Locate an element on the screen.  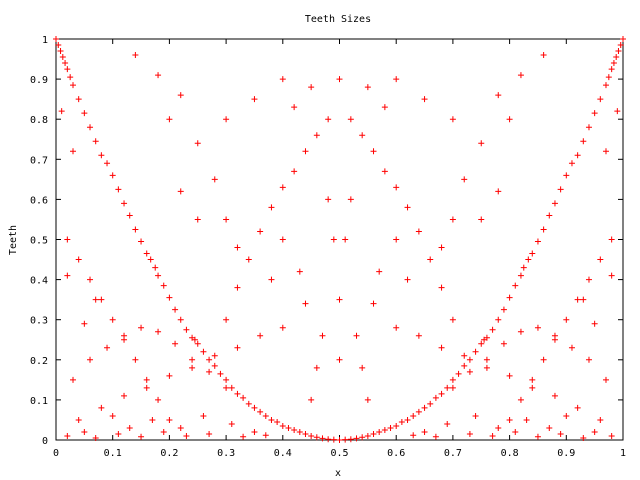
x-tick-label: 0.7 is located at coordinates (453, 453).